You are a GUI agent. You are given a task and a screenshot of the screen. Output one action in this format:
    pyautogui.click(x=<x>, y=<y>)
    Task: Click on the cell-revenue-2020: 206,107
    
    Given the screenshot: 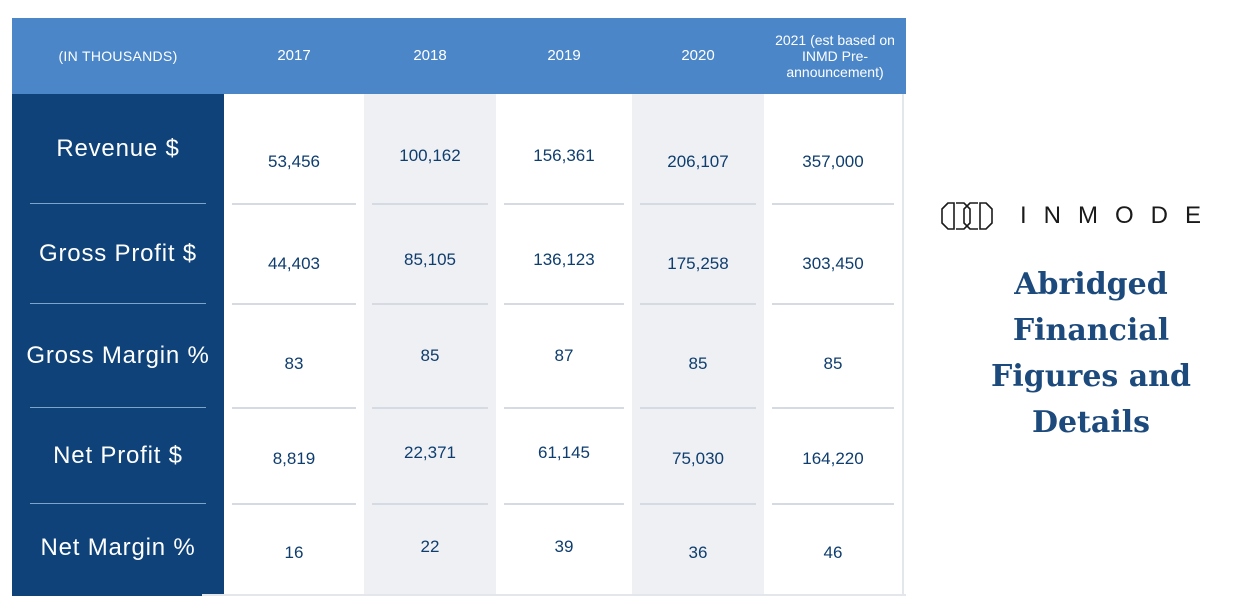 What is the action you would take?
    pyautogui.click(x=698, y=161)
    